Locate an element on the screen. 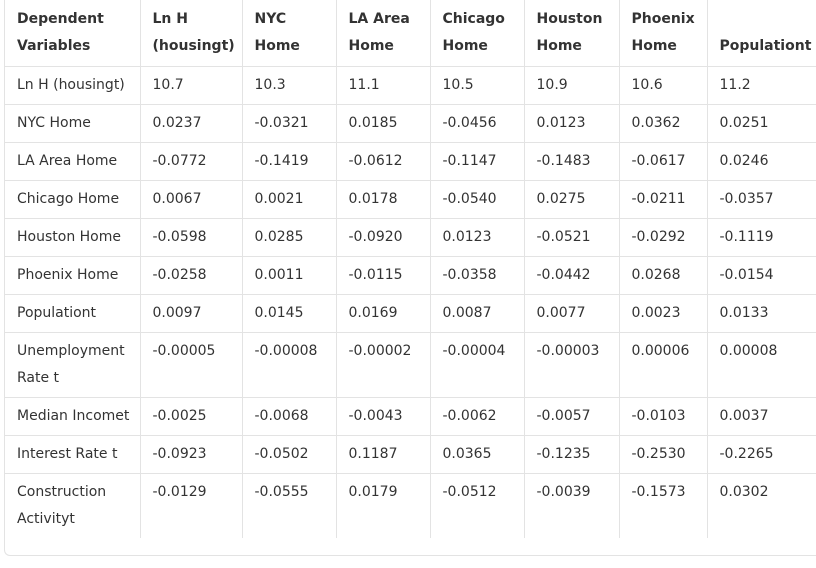 This screenshot has width=816, height=568. value-cell: 11.2 is located at coordinates (761, 85).